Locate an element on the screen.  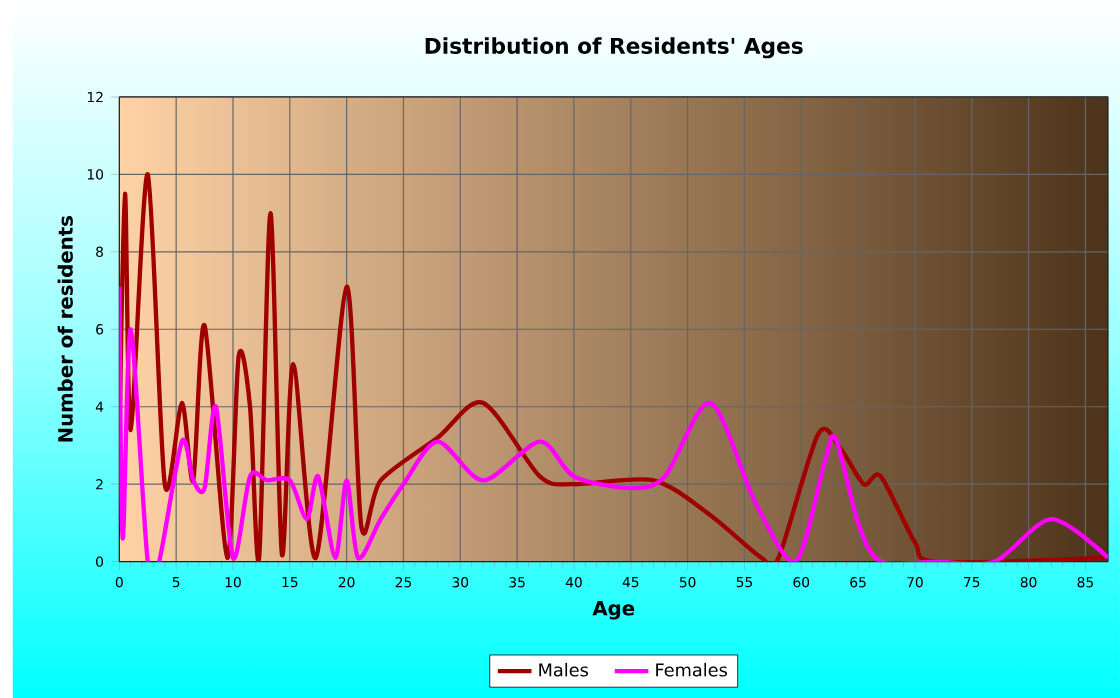
legend-label: Males is located at coordinates (563, 669).